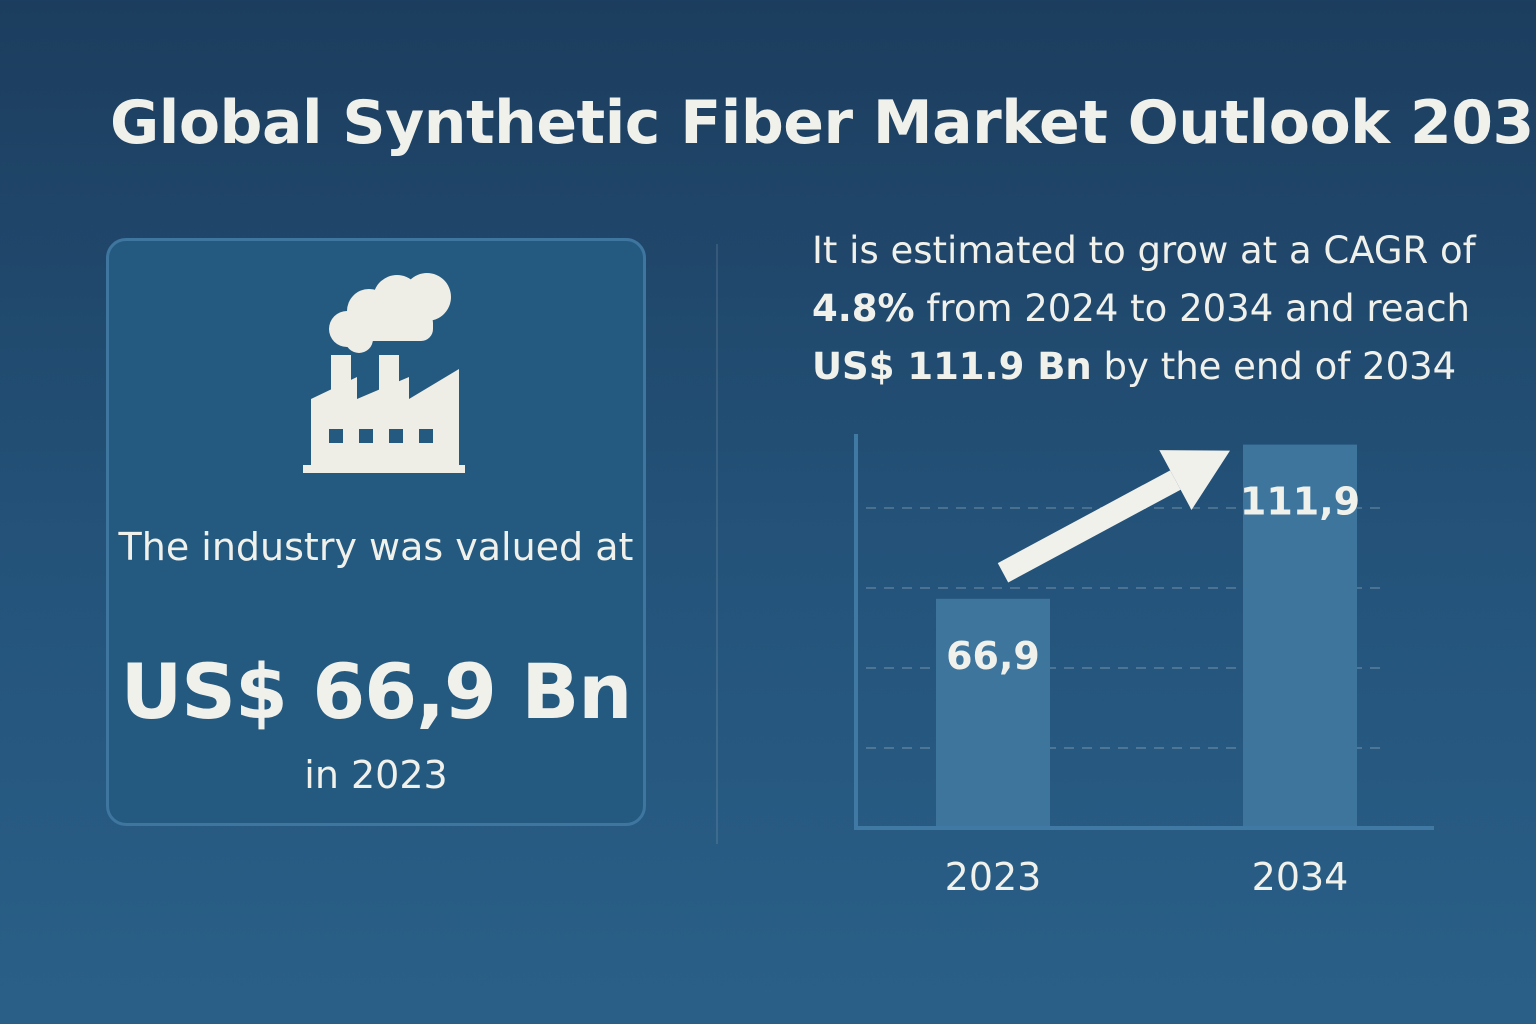 The height and width of the screenshot is (1024, 1536). I want to click on headline-part3: by the end of 2034, so click(1280, 366).